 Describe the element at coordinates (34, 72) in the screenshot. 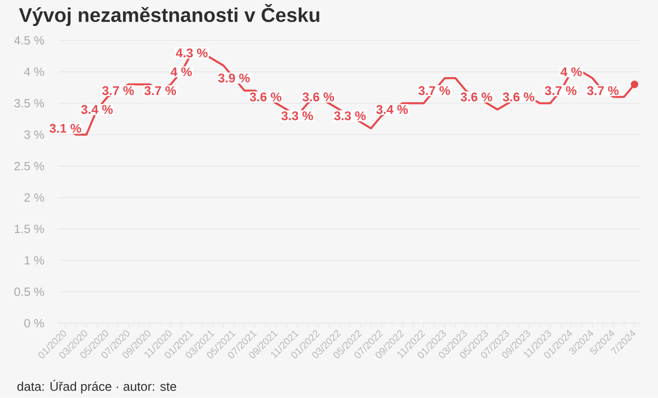

I see `y-tick-label: 4 %` at that location.